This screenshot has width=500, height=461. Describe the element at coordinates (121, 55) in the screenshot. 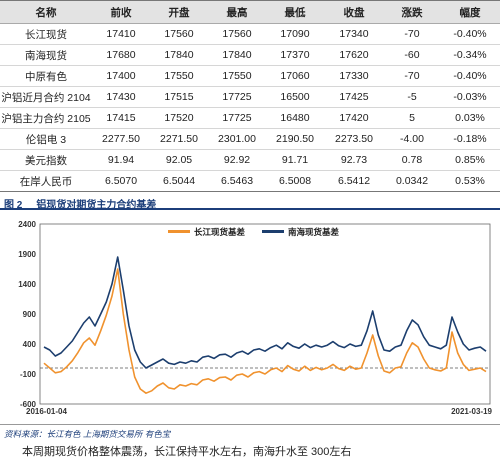

I see `value-cell: 17680` at that location.